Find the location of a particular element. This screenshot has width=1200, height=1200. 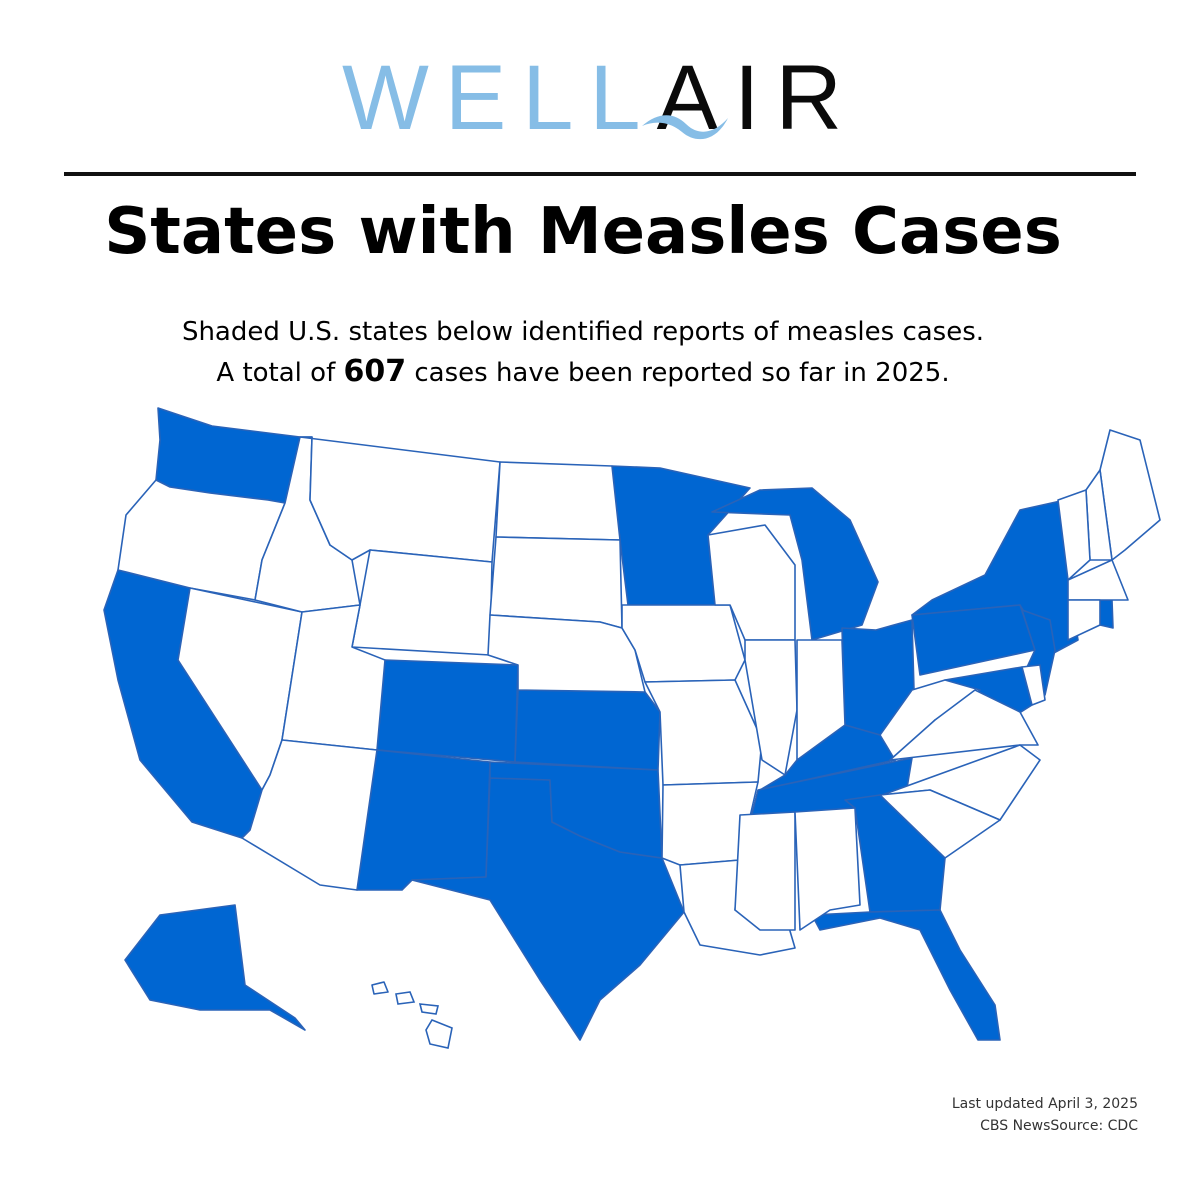

state-il is located at coordinates (771, 707).